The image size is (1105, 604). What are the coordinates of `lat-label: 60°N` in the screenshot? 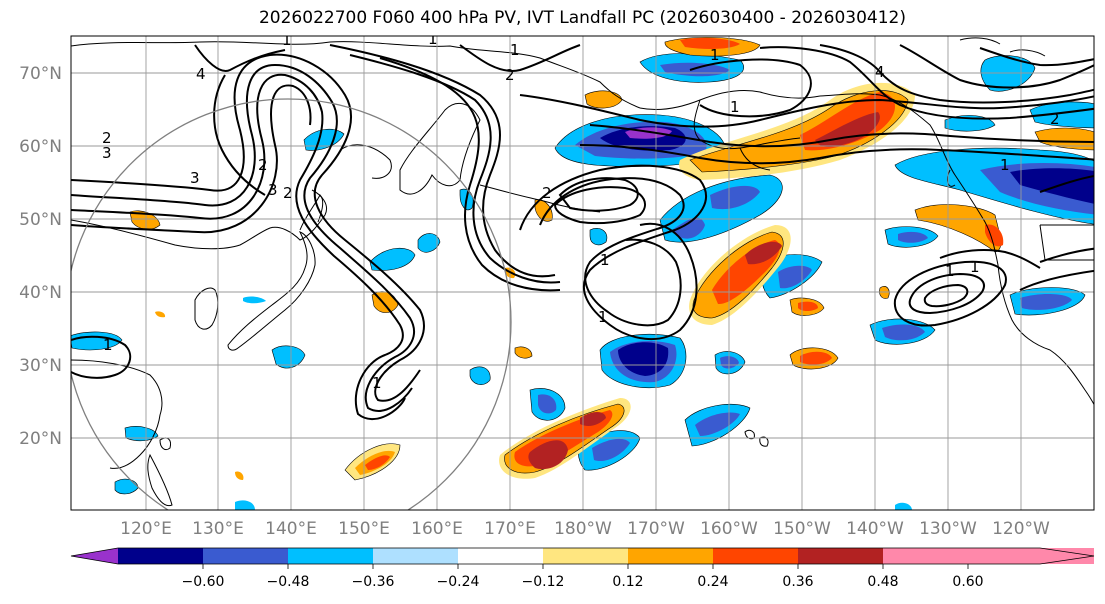 It's located at (40, 147).